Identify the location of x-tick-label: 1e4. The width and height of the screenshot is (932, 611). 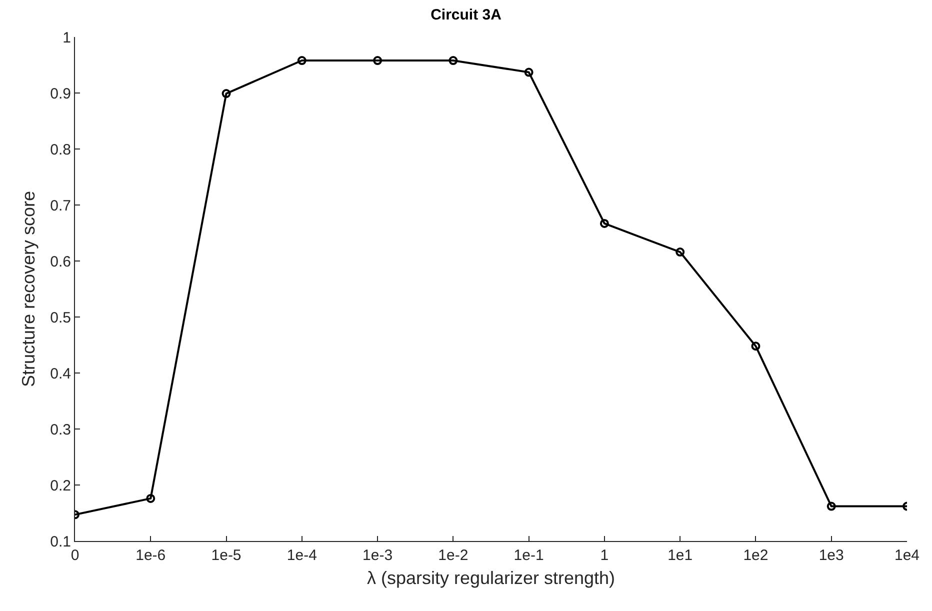
(907, 555).